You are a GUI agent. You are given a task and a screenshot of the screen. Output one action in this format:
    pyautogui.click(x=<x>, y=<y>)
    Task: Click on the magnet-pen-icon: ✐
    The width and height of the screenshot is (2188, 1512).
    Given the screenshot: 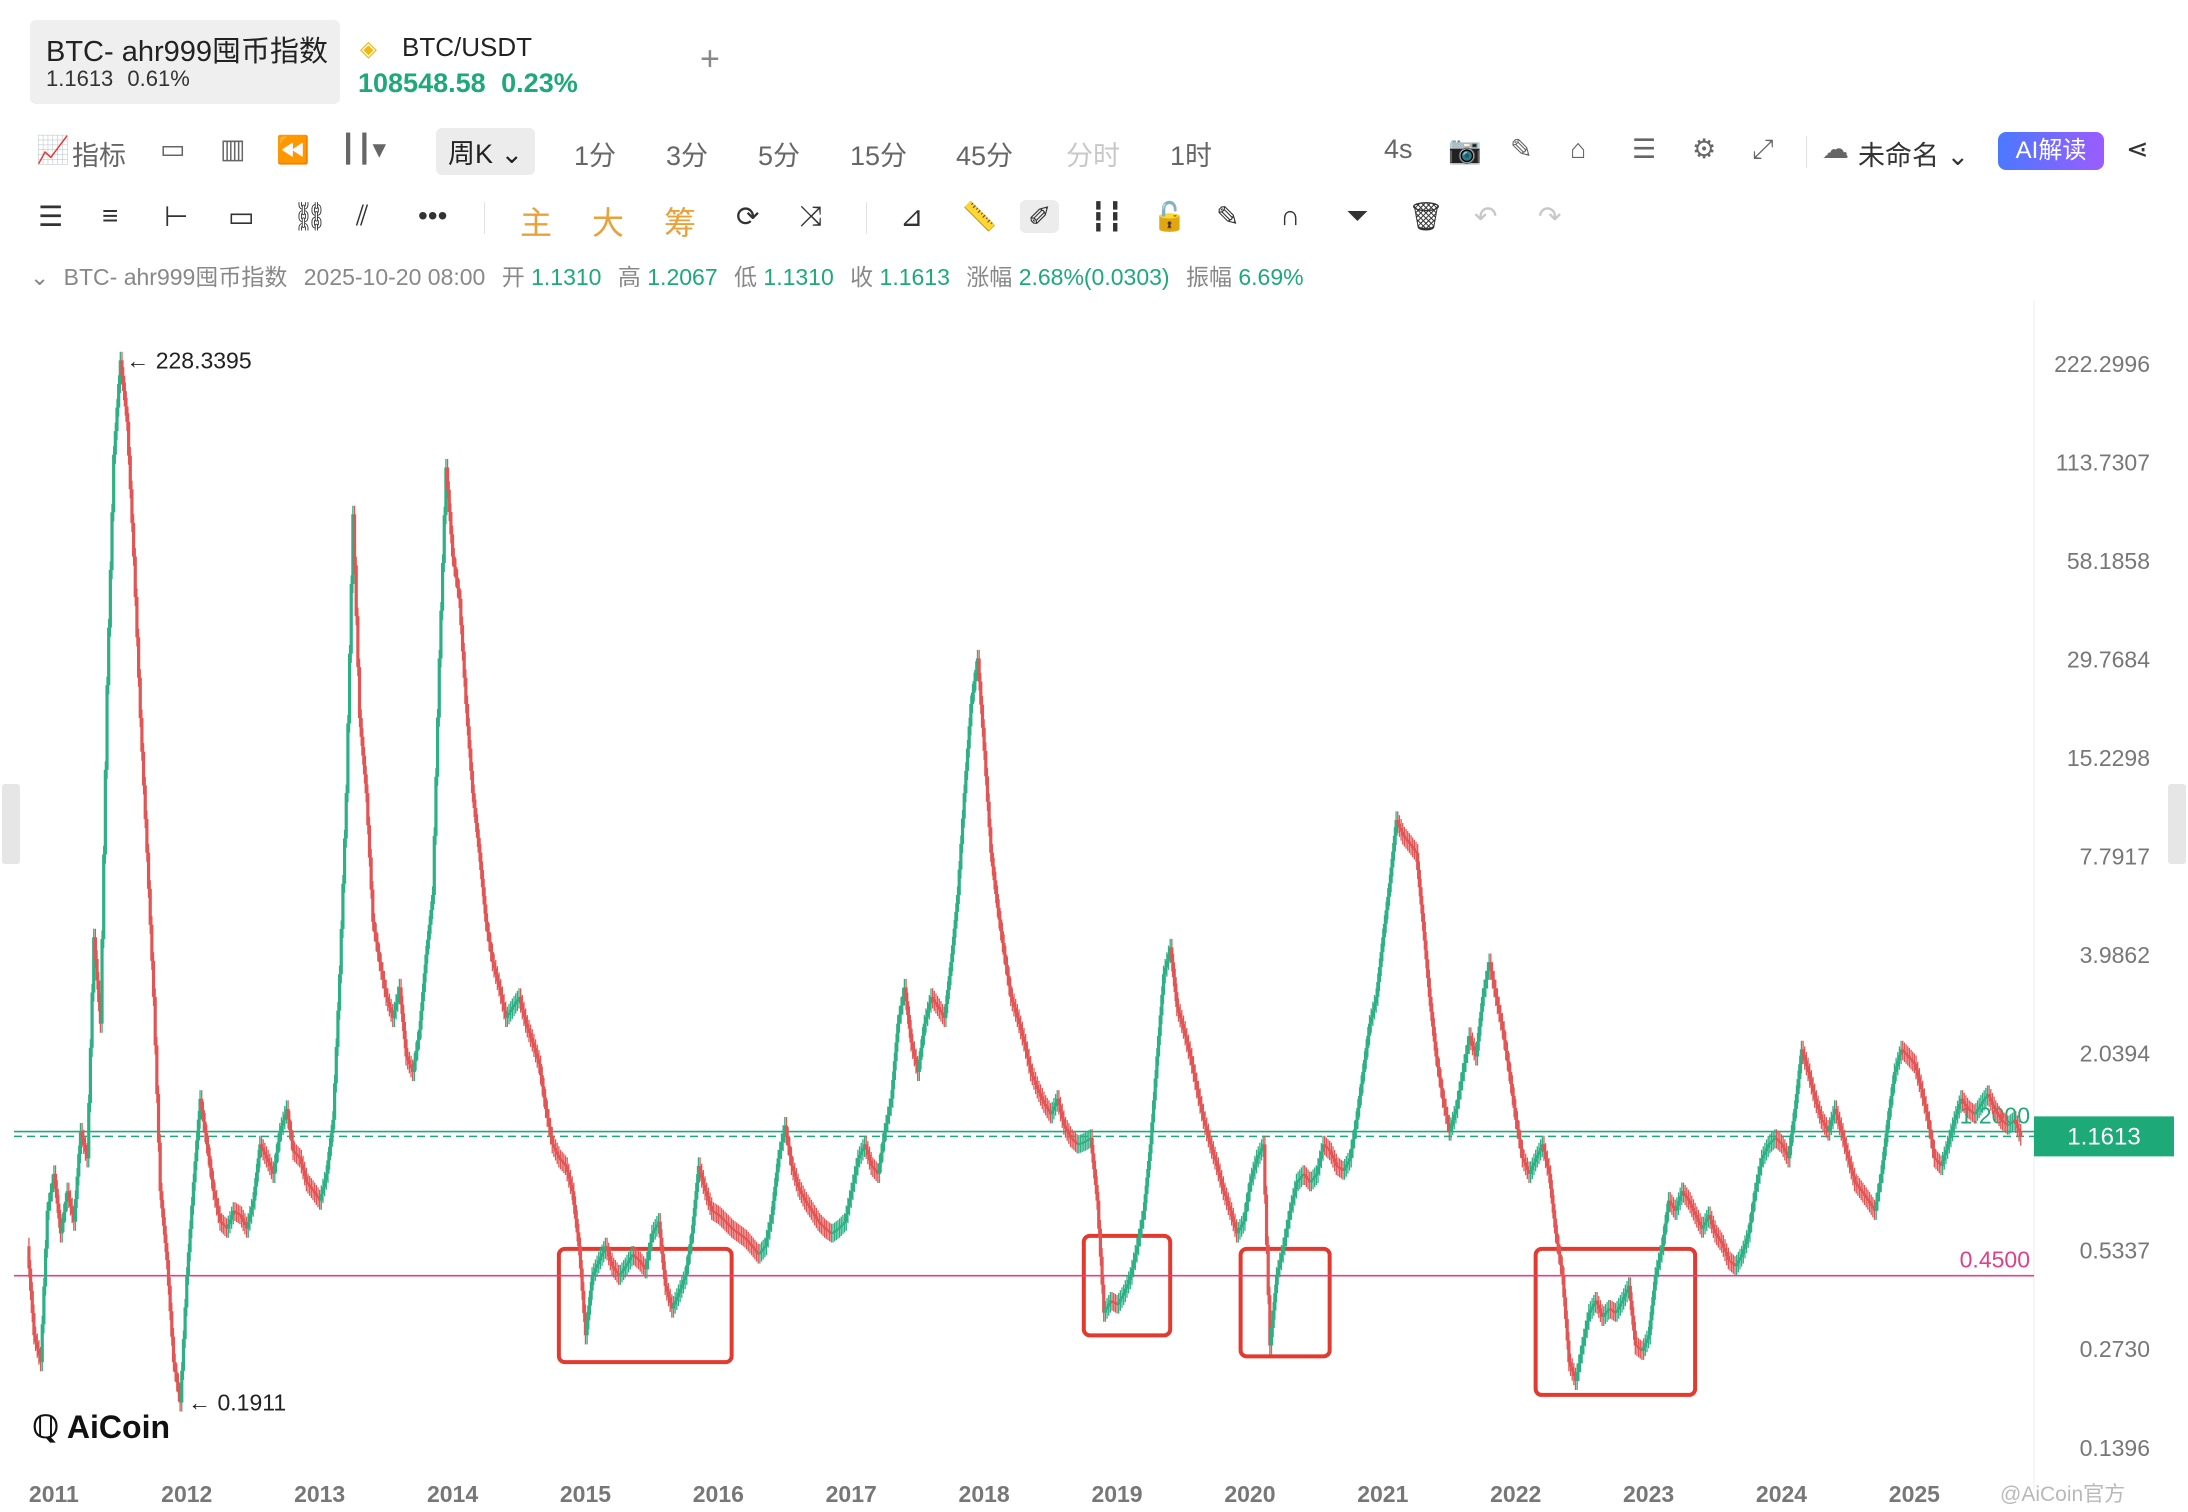 What is the action you would take?
    pyautogui.click(x=1040, y=216)
    